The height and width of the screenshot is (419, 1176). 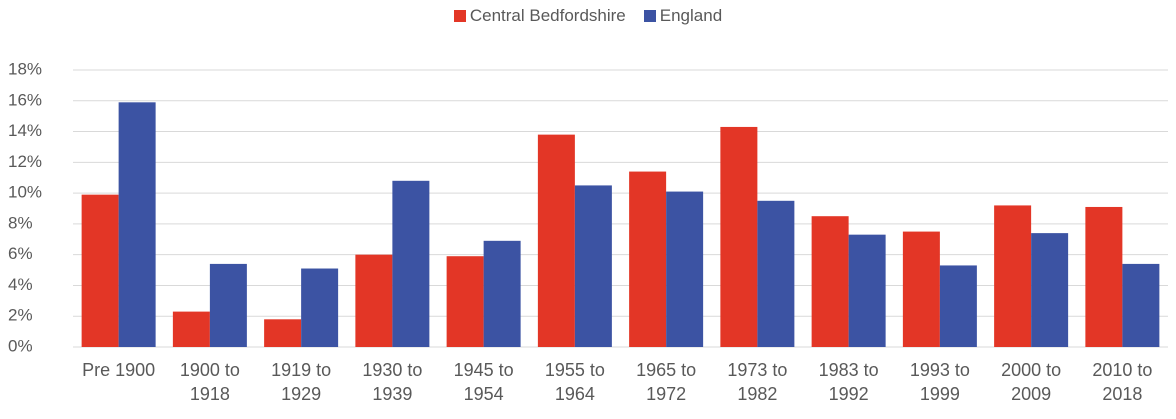 I want to click on legend-label: England, so click(x=691, y=15).